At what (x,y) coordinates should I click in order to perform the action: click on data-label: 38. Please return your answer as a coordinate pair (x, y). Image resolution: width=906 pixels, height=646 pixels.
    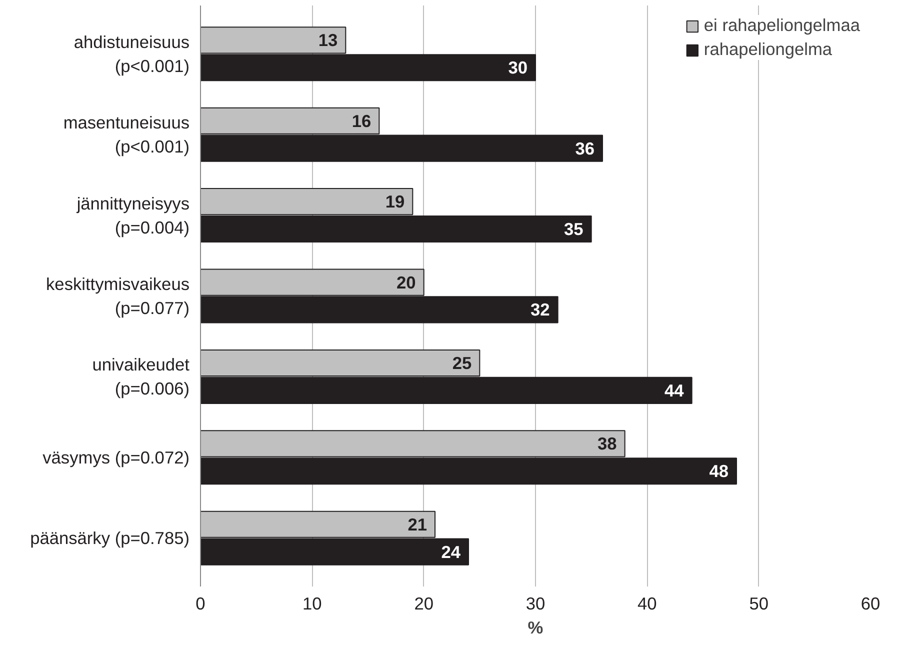
    Looking at the image, I should click on (608, 444).